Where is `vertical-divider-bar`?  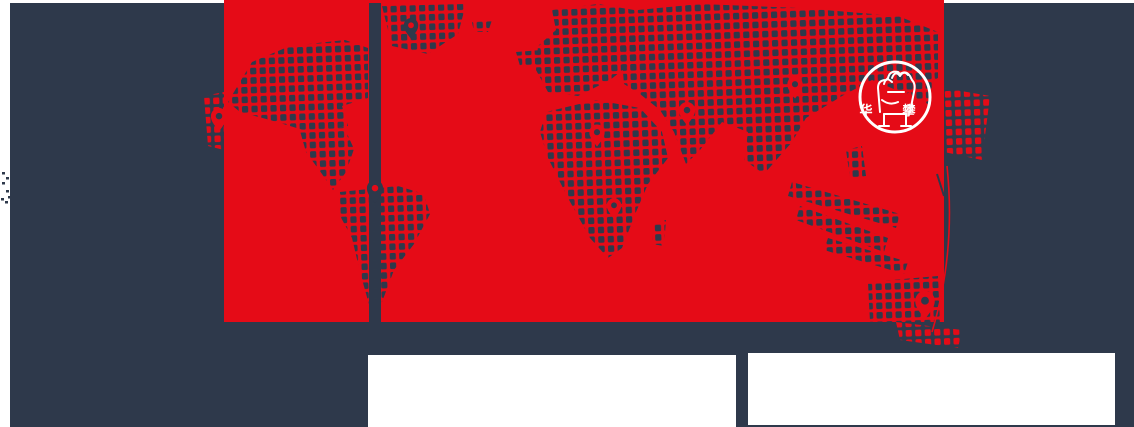 vertical-divider-bar is located at coordinates (375, 162).